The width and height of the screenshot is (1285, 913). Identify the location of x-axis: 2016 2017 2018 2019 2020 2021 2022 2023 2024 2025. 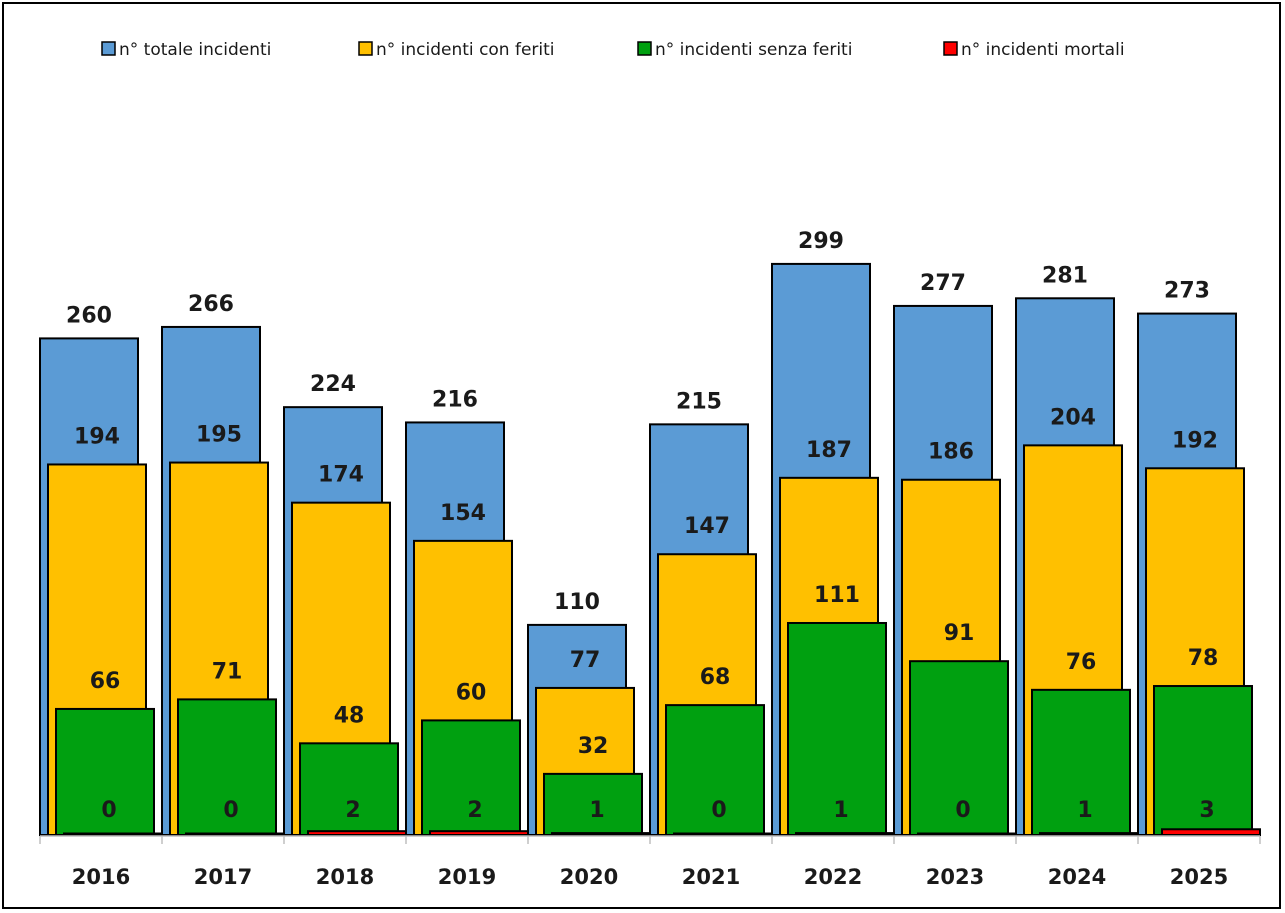
(650, 862).